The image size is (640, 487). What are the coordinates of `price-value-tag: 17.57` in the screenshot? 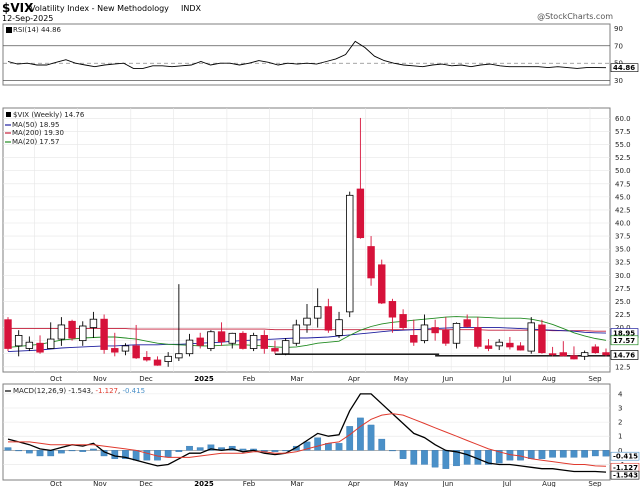 It's located at (624, 341).